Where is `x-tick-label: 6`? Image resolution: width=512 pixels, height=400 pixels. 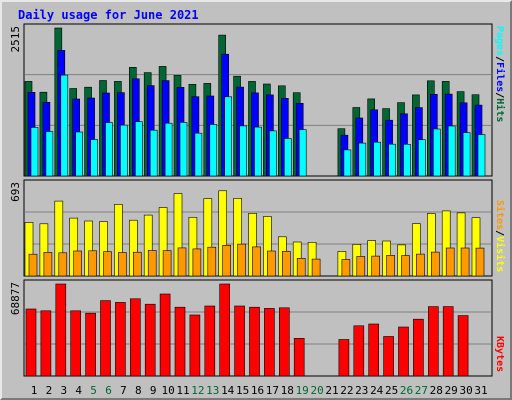 x-tick-label: 6 is located at coordinates (108, 390).